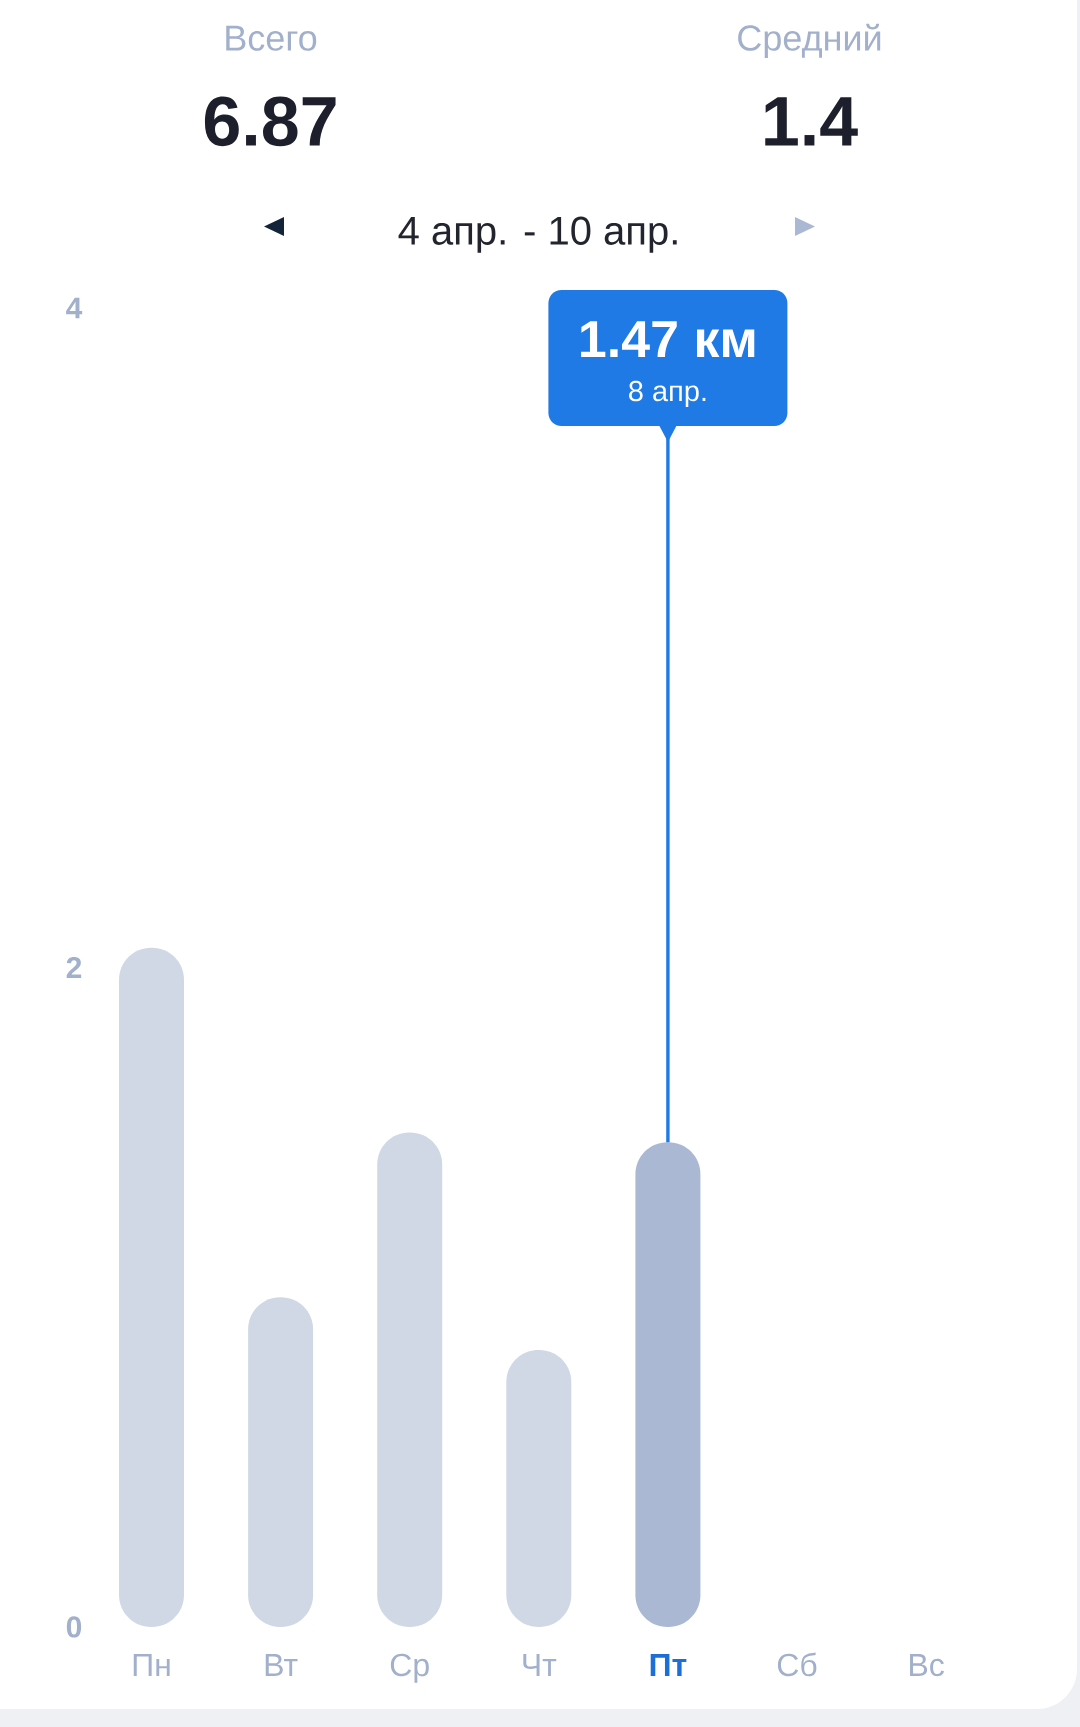  What do you see at coordinates (927, 1665) in the screenshot?
I see `x-tick-label: Вс` at bounding box center [927, 1665].